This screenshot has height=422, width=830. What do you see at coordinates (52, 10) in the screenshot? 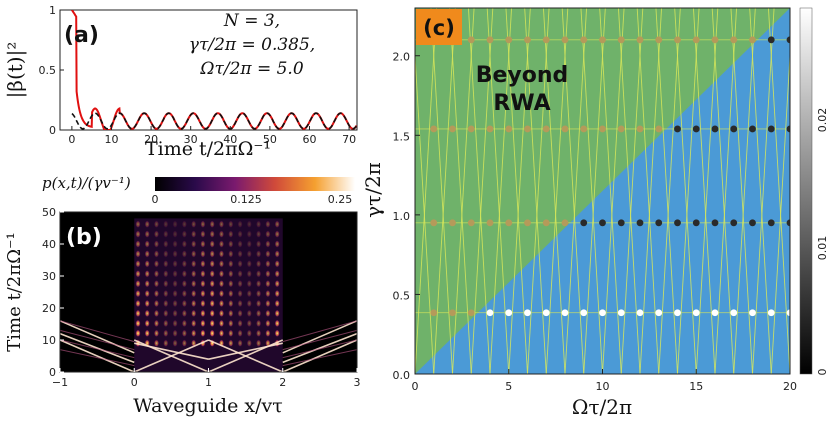
I see `panel-a-ytick-label: 1` at bounding box center [52, 10].